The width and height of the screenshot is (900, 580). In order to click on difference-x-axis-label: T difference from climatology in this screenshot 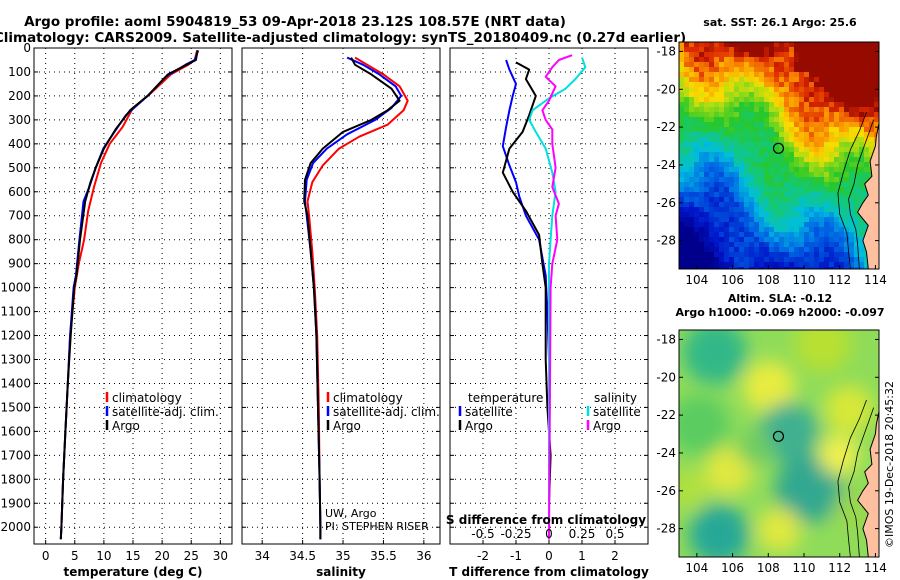, I will do `click(549, 572)`.